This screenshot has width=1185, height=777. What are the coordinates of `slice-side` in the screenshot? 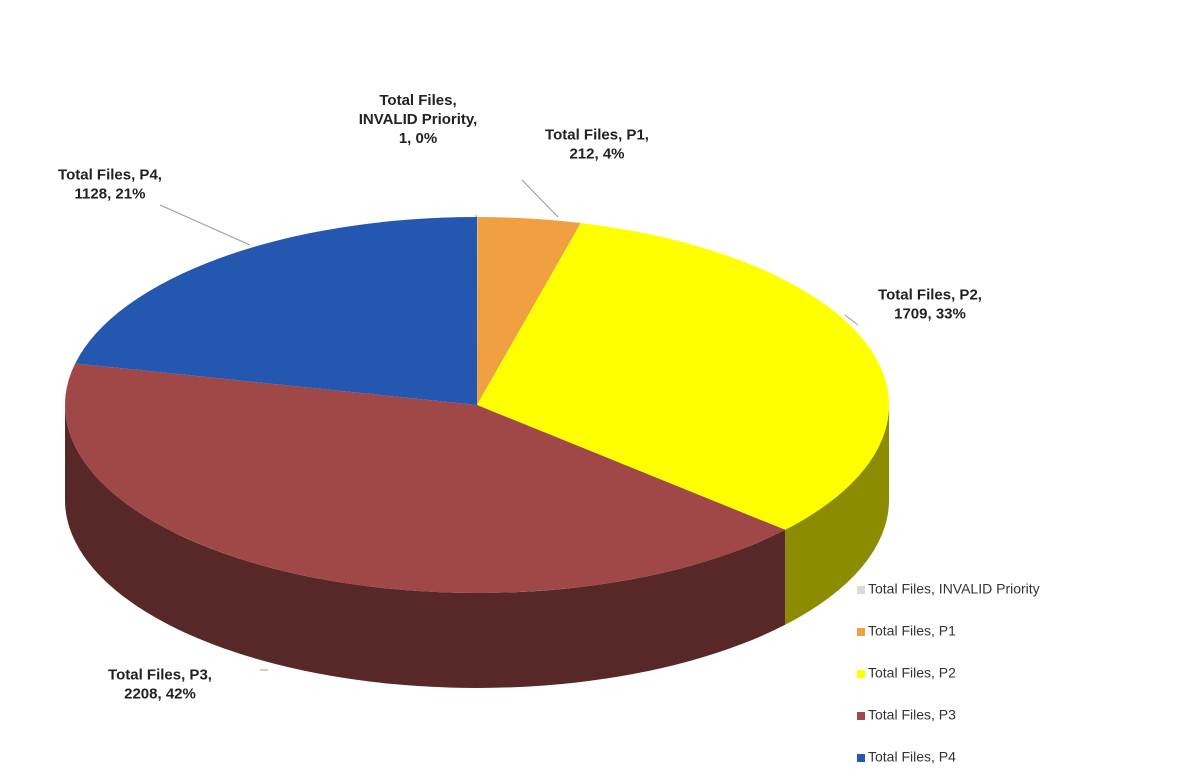 It's located at (837, 515).